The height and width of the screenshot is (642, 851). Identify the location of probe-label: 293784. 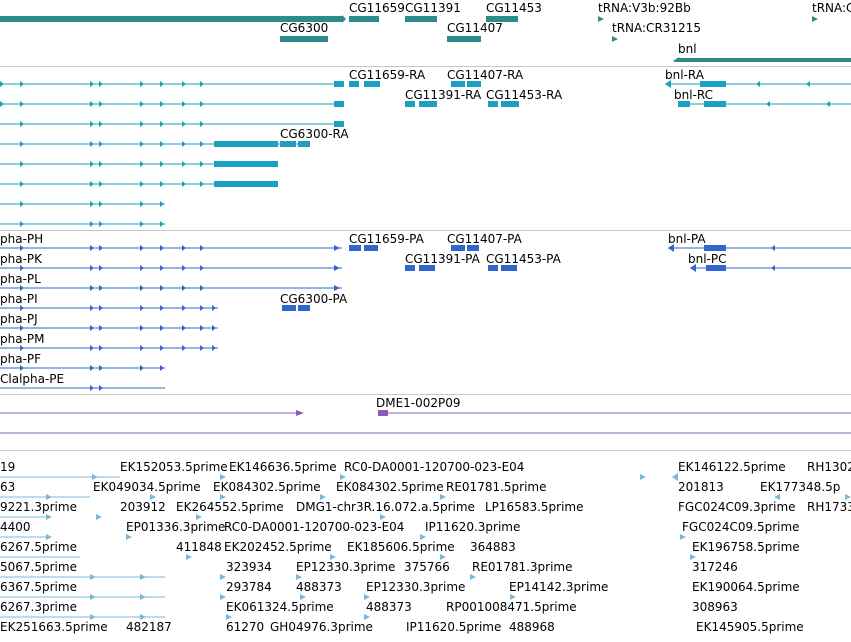
(249, 587).